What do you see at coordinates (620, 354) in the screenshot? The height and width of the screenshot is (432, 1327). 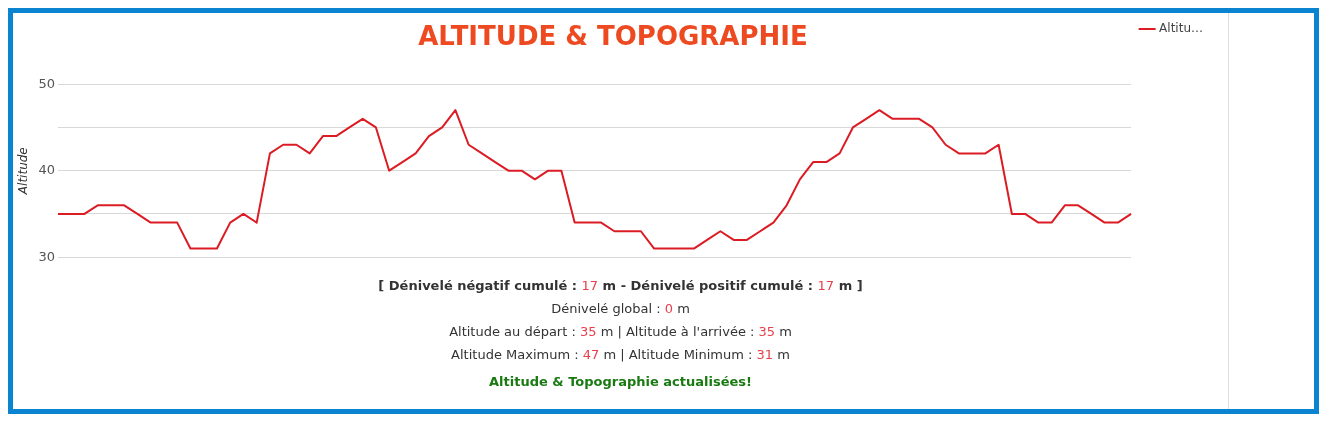 I see `text: Altitude Maximum : 47 m | Altitude Minimum : 31 m` at bounding box center [620, 354].